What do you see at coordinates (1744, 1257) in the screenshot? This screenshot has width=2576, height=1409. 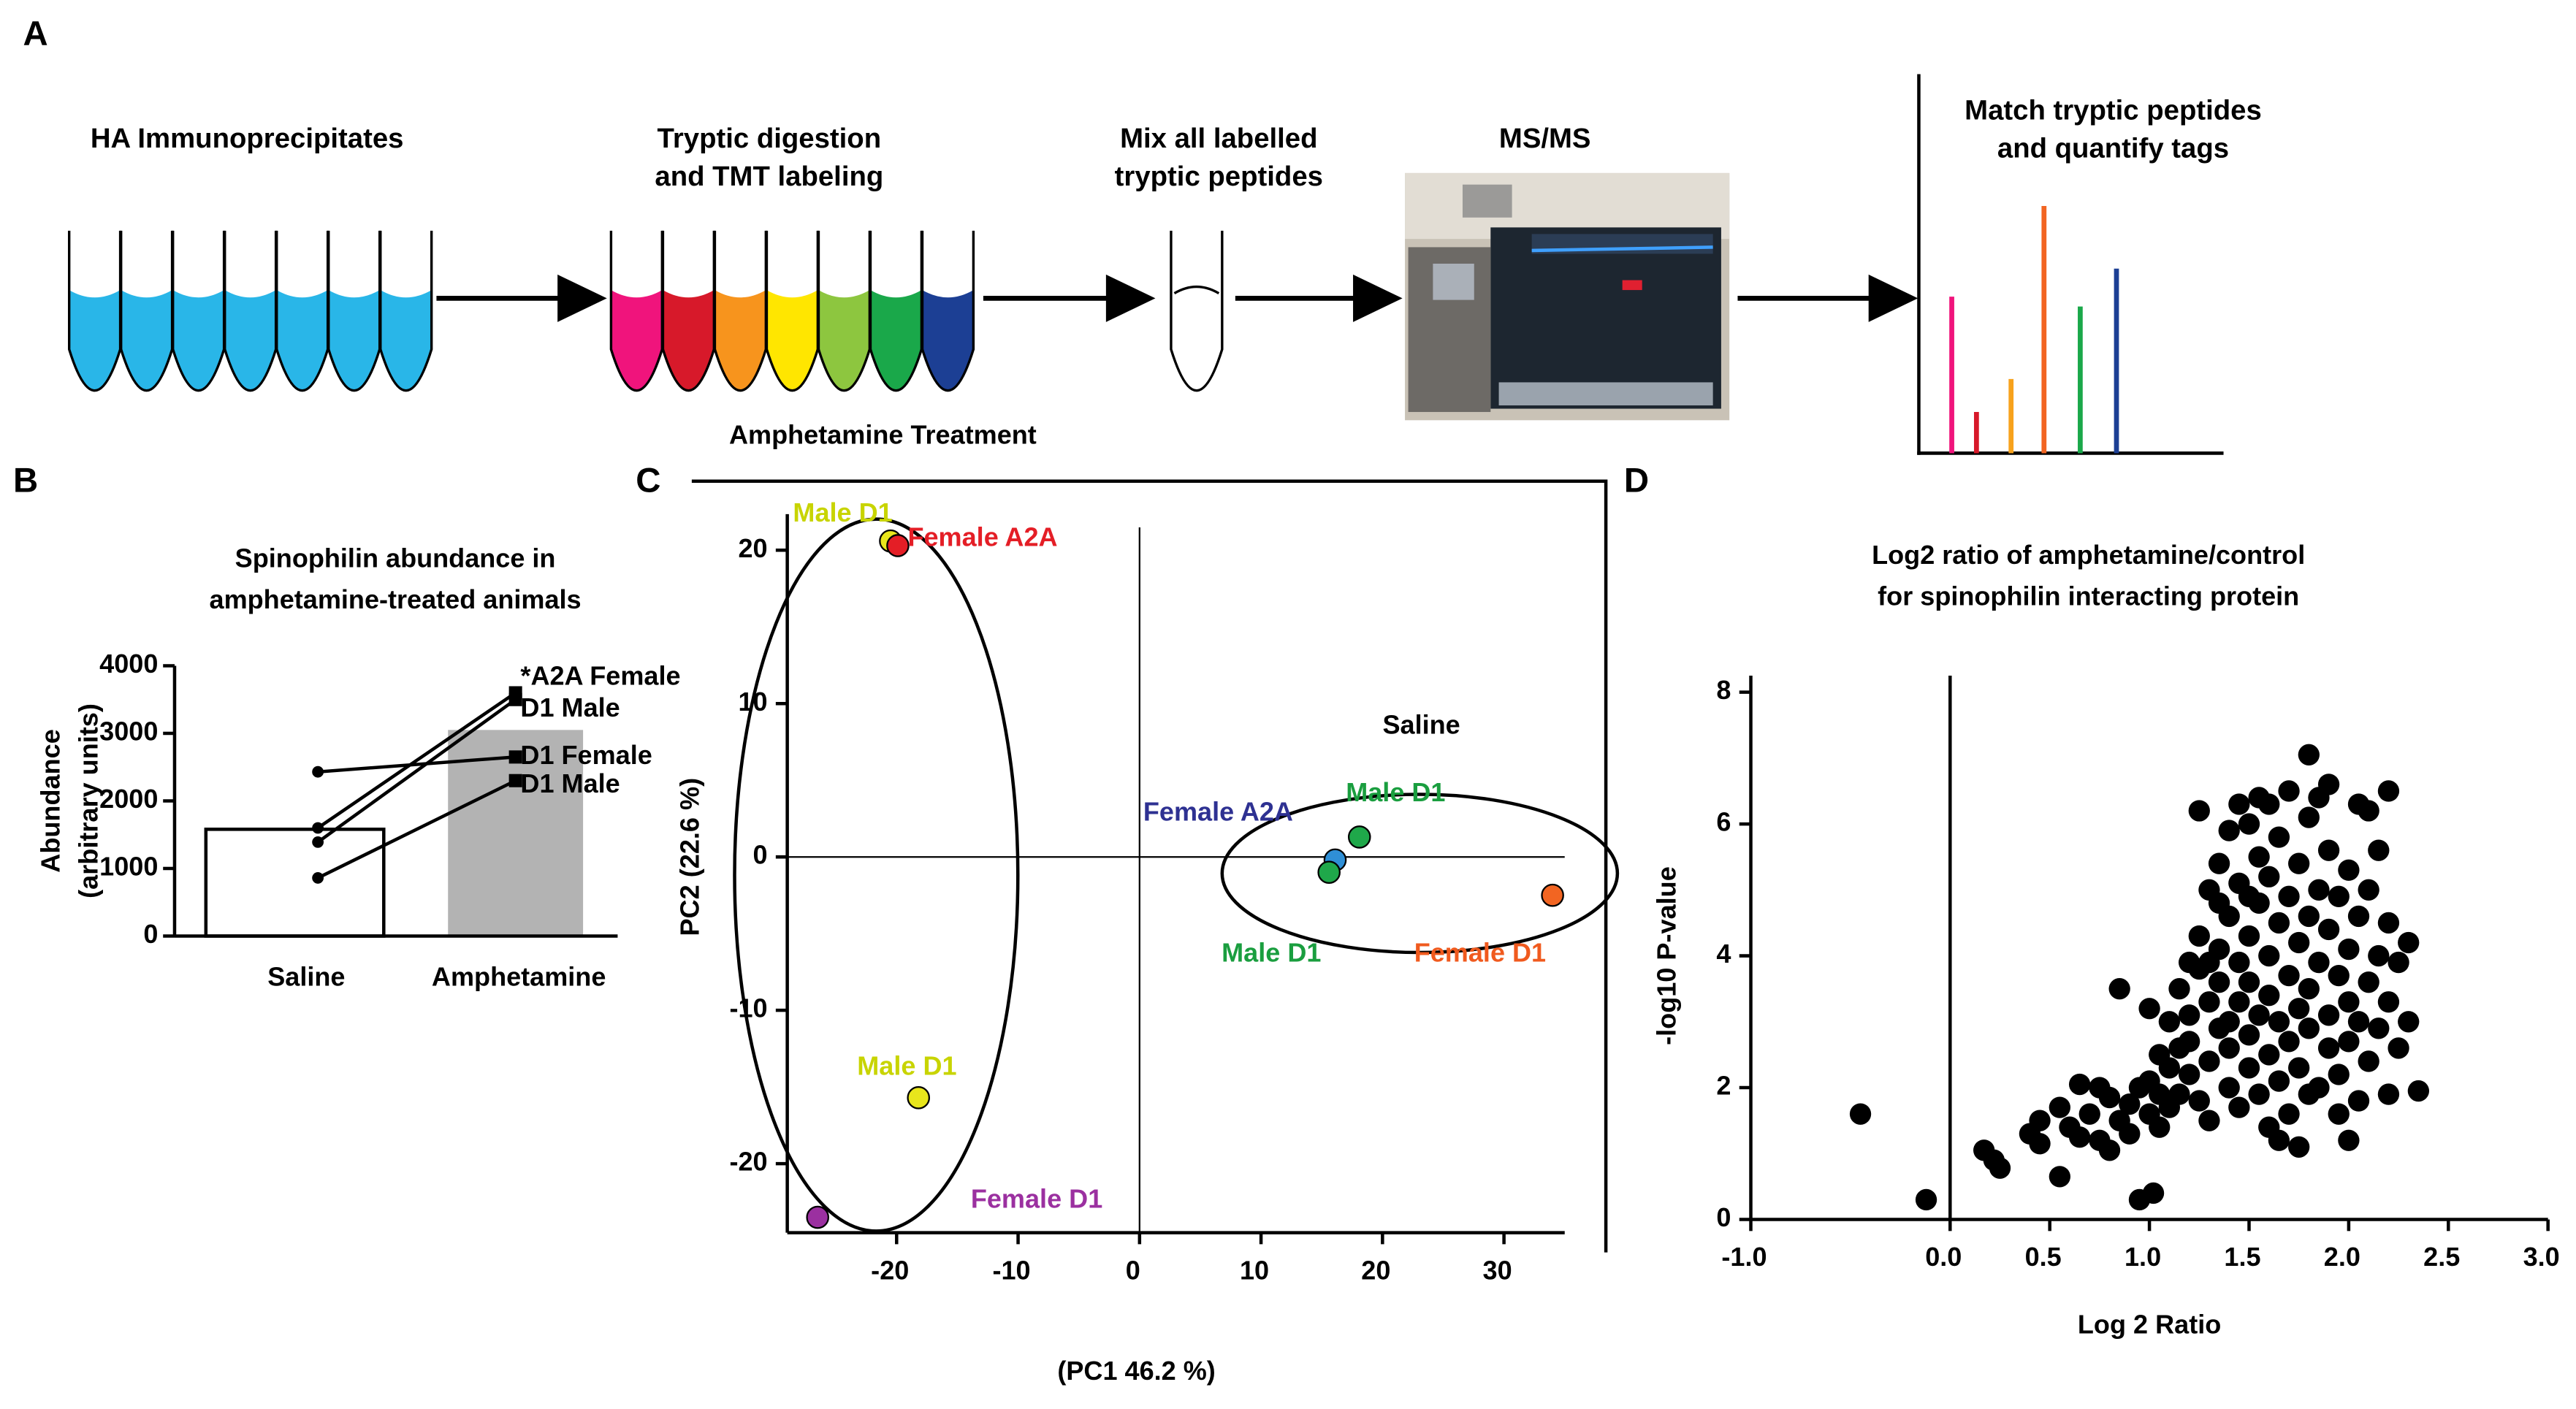 I see `x-tick-label: -1.0` at bounding box center [1744, 1257].